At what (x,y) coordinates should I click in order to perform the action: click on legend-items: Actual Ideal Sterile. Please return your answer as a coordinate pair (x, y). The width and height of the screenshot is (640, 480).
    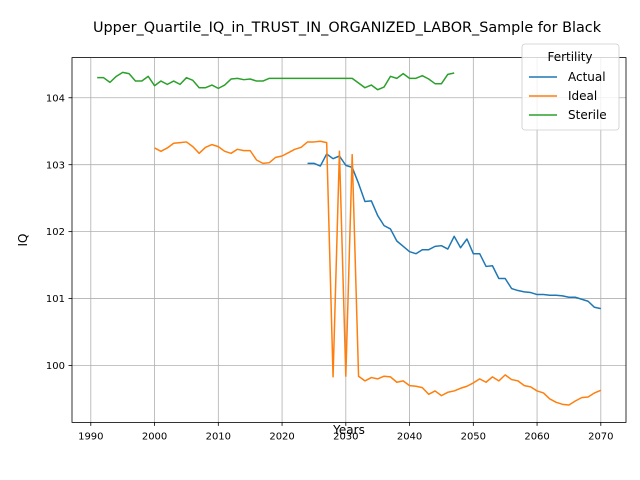
    Looking at the image, I should click on (568, 96).